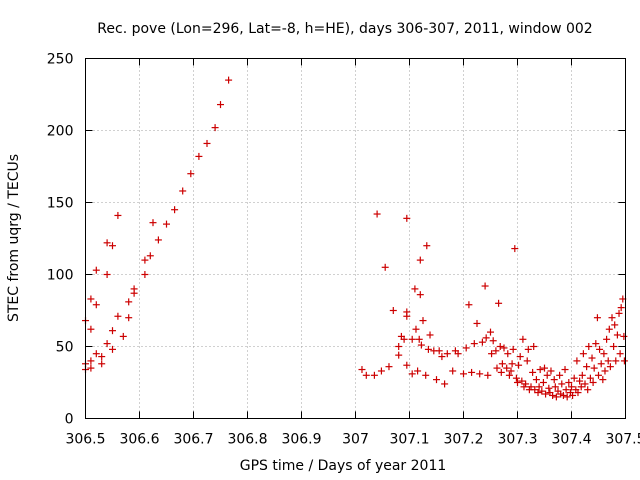 Image resolution: width=640 pixels, height=480 pixels. I want to click on x-tick-label: 306.6, so click(139, 440).